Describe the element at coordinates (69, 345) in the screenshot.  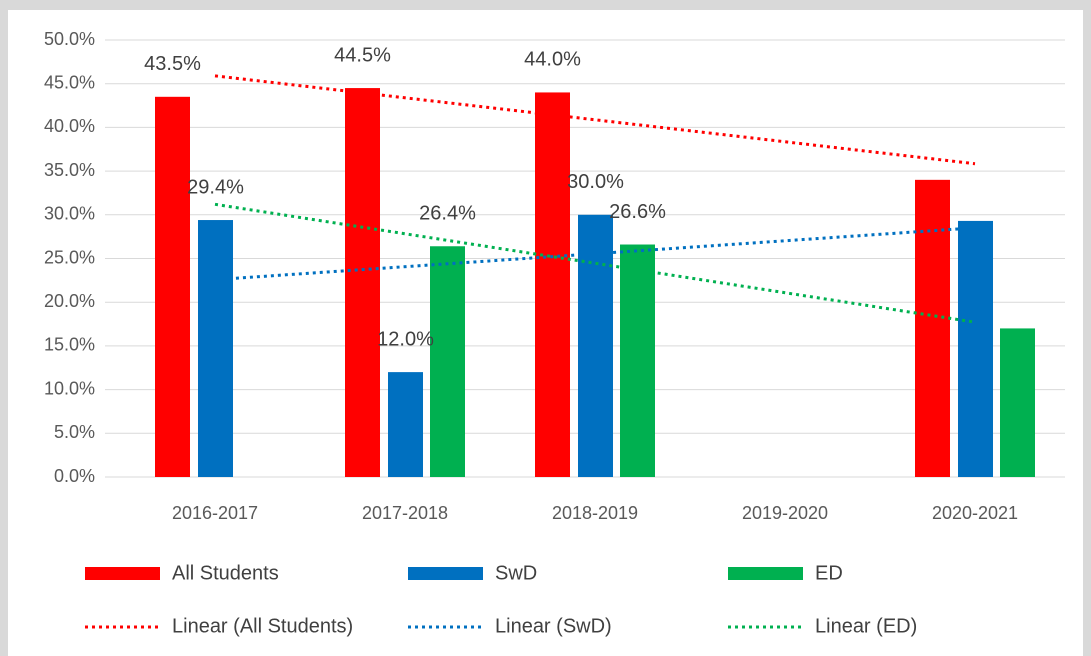
I see `y-tick-label: 15.0%` at that location.